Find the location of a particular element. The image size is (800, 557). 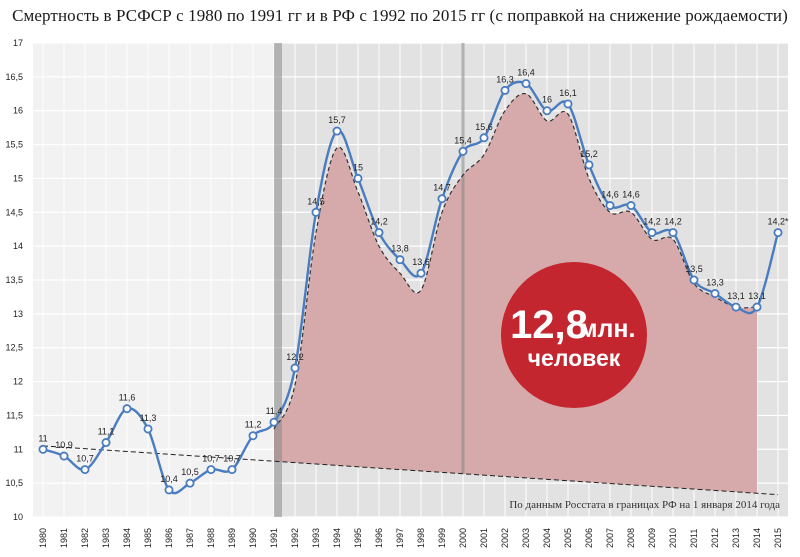

x-tick-label: 1999 is located at coordinates (442, 538).